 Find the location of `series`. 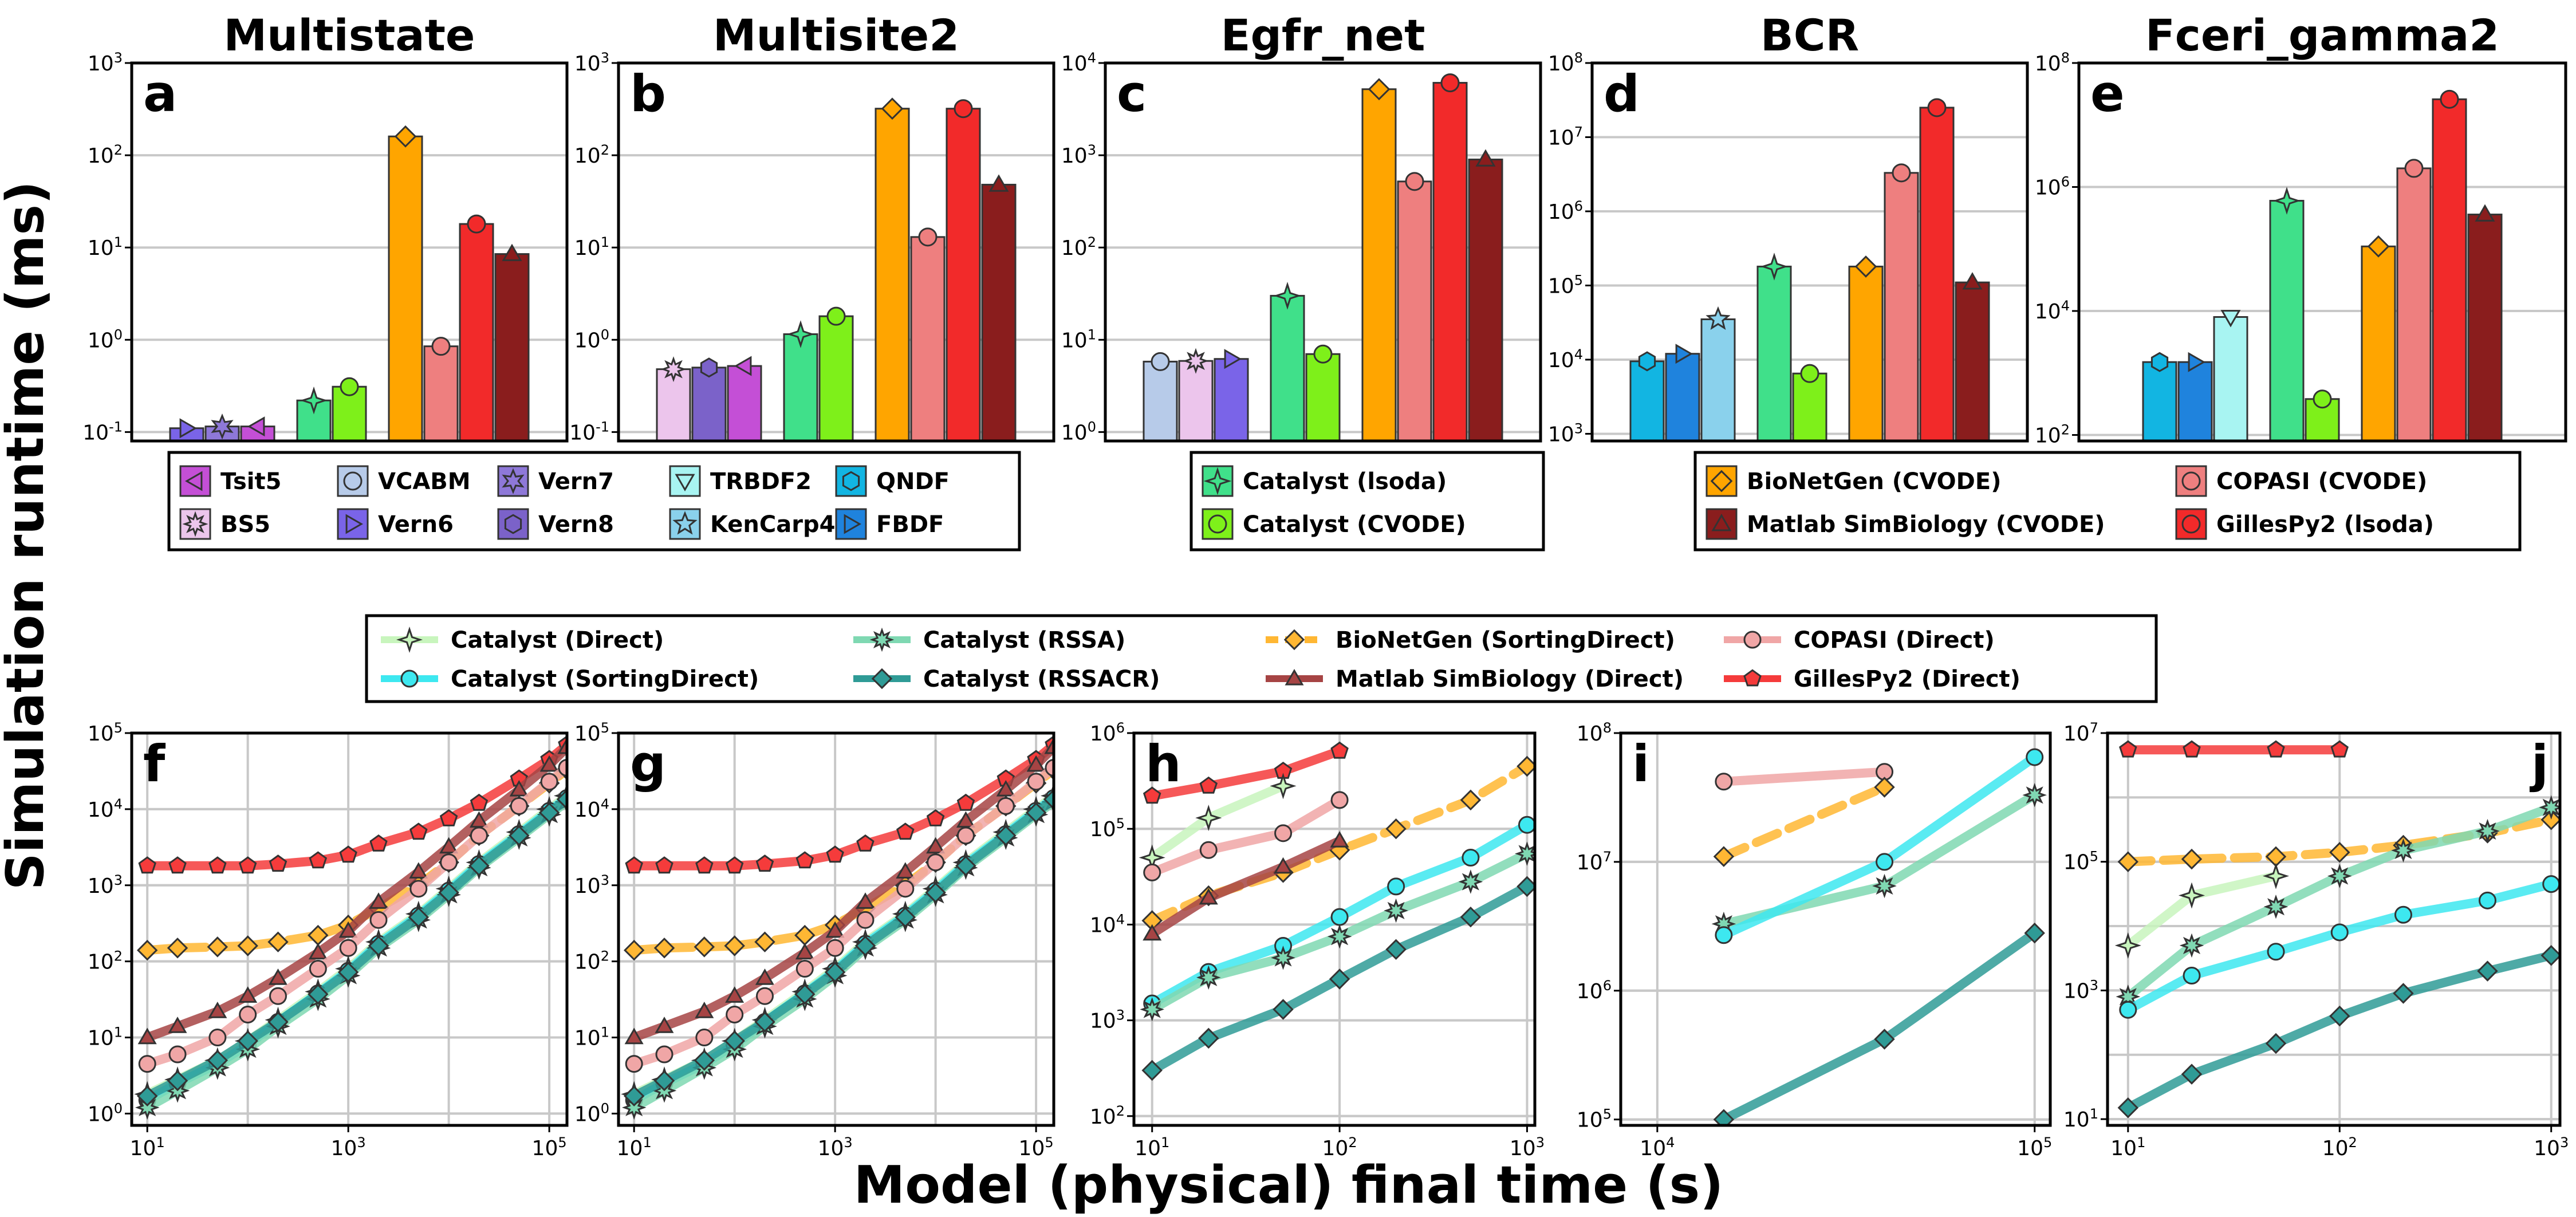

series is located at coordinates (2337, 929).